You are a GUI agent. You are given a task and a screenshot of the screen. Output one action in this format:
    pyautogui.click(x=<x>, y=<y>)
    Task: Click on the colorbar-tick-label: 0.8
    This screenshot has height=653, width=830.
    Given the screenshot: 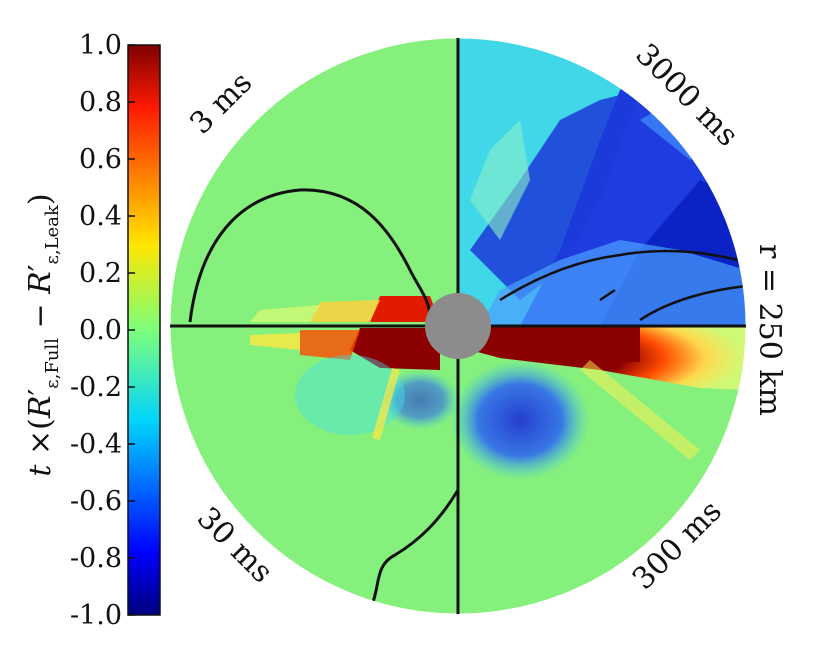 What is the action you would take?
    pyautogui.click(x=100, y=102)
    